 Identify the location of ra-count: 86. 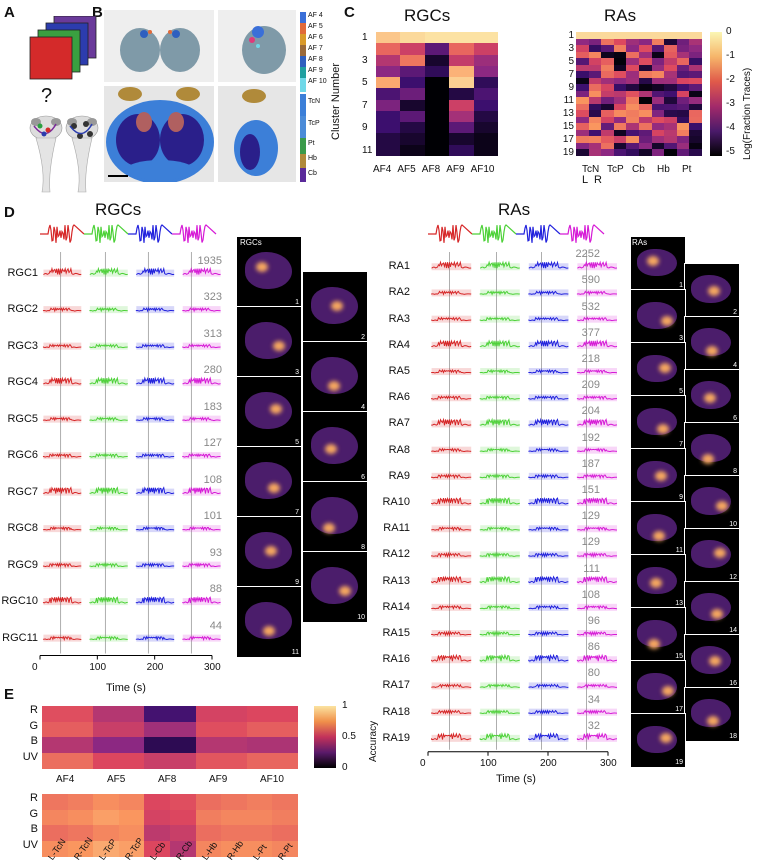
(593, 647).